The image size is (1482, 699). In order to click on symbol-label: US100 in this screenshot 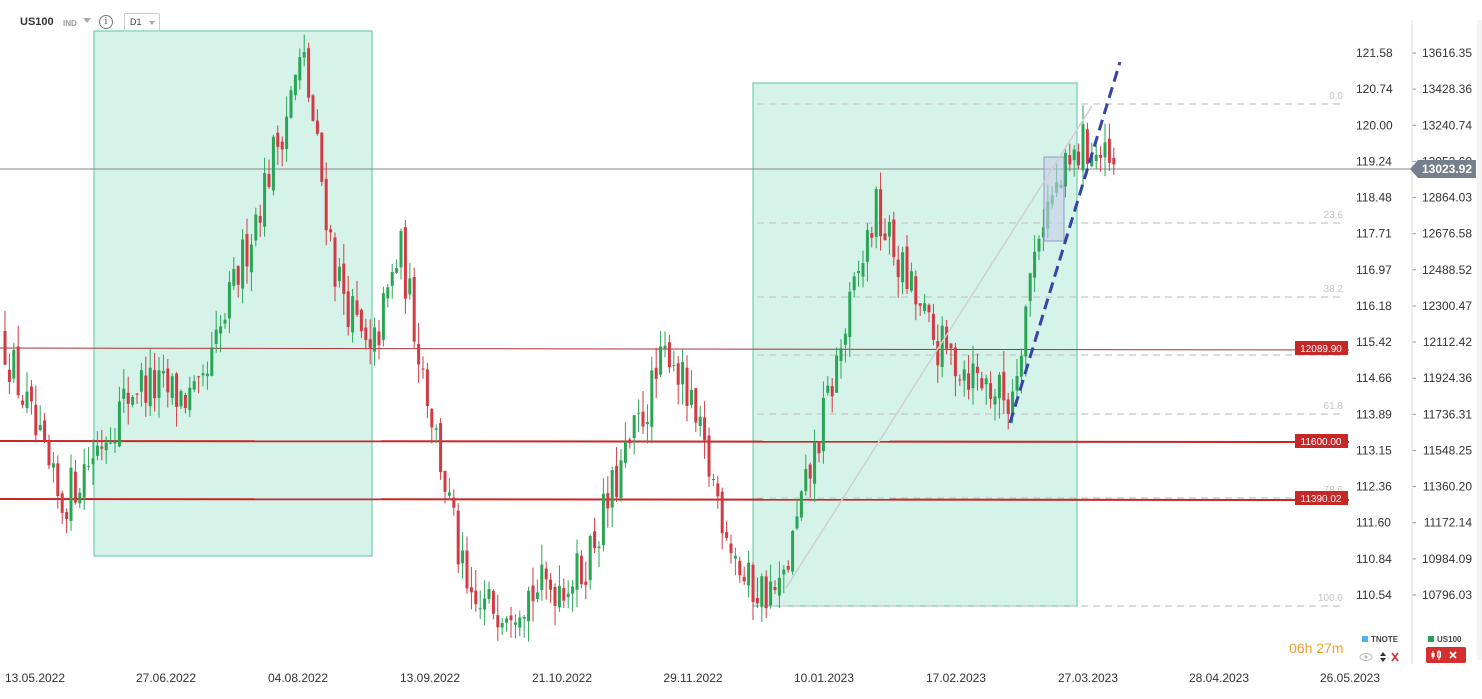, I will do `click(37, 22)`.